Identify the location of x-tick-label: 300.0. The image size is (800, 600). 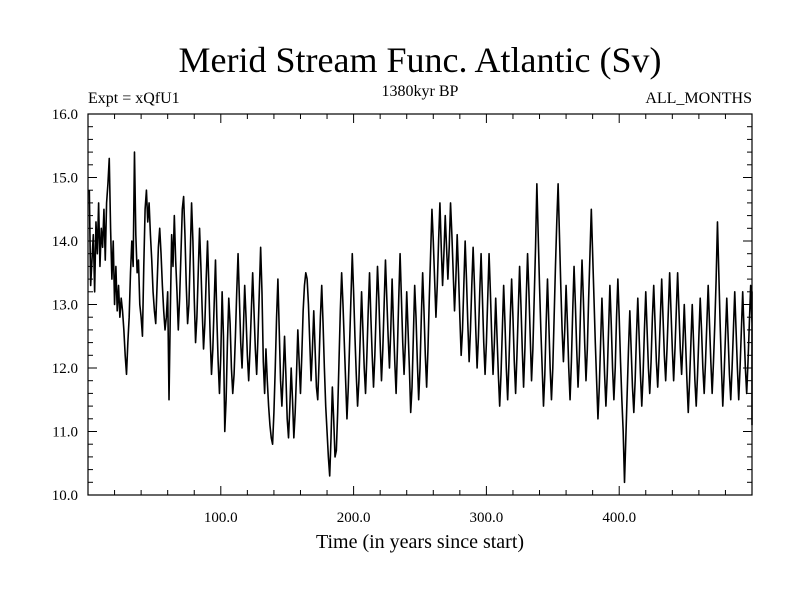
(487, 518).